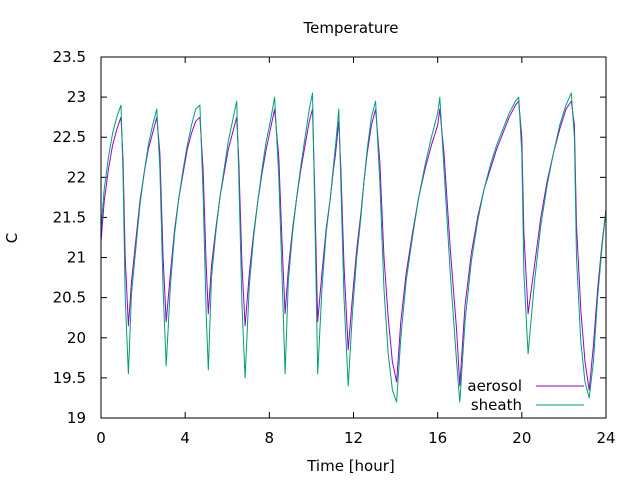 The width and height of the screenshot is (640, 480). What do you see at coordinates (496, 405) in the screenshot?
I see `legend-label-sheath: sheath` at bounding box center [496, 405].